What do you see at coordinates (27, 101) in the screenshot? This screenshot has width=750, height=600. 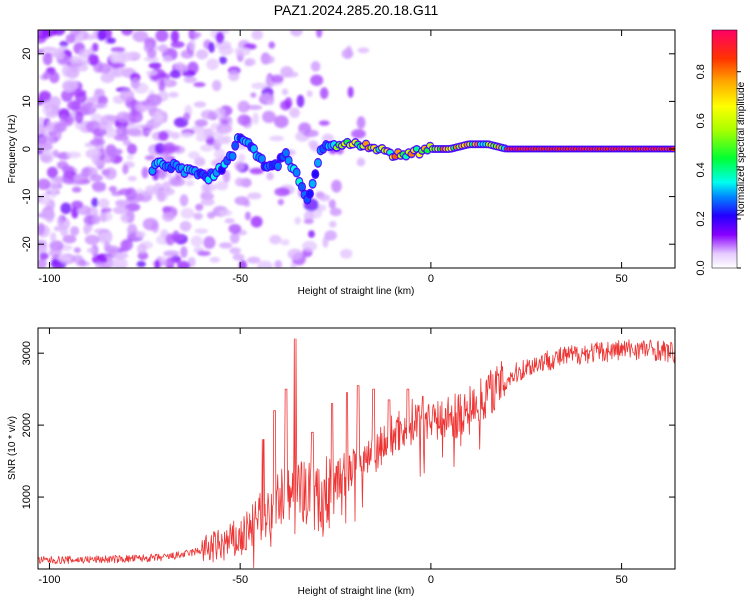 I see `y-tick-label: 10` at bounding box center [27, 101].